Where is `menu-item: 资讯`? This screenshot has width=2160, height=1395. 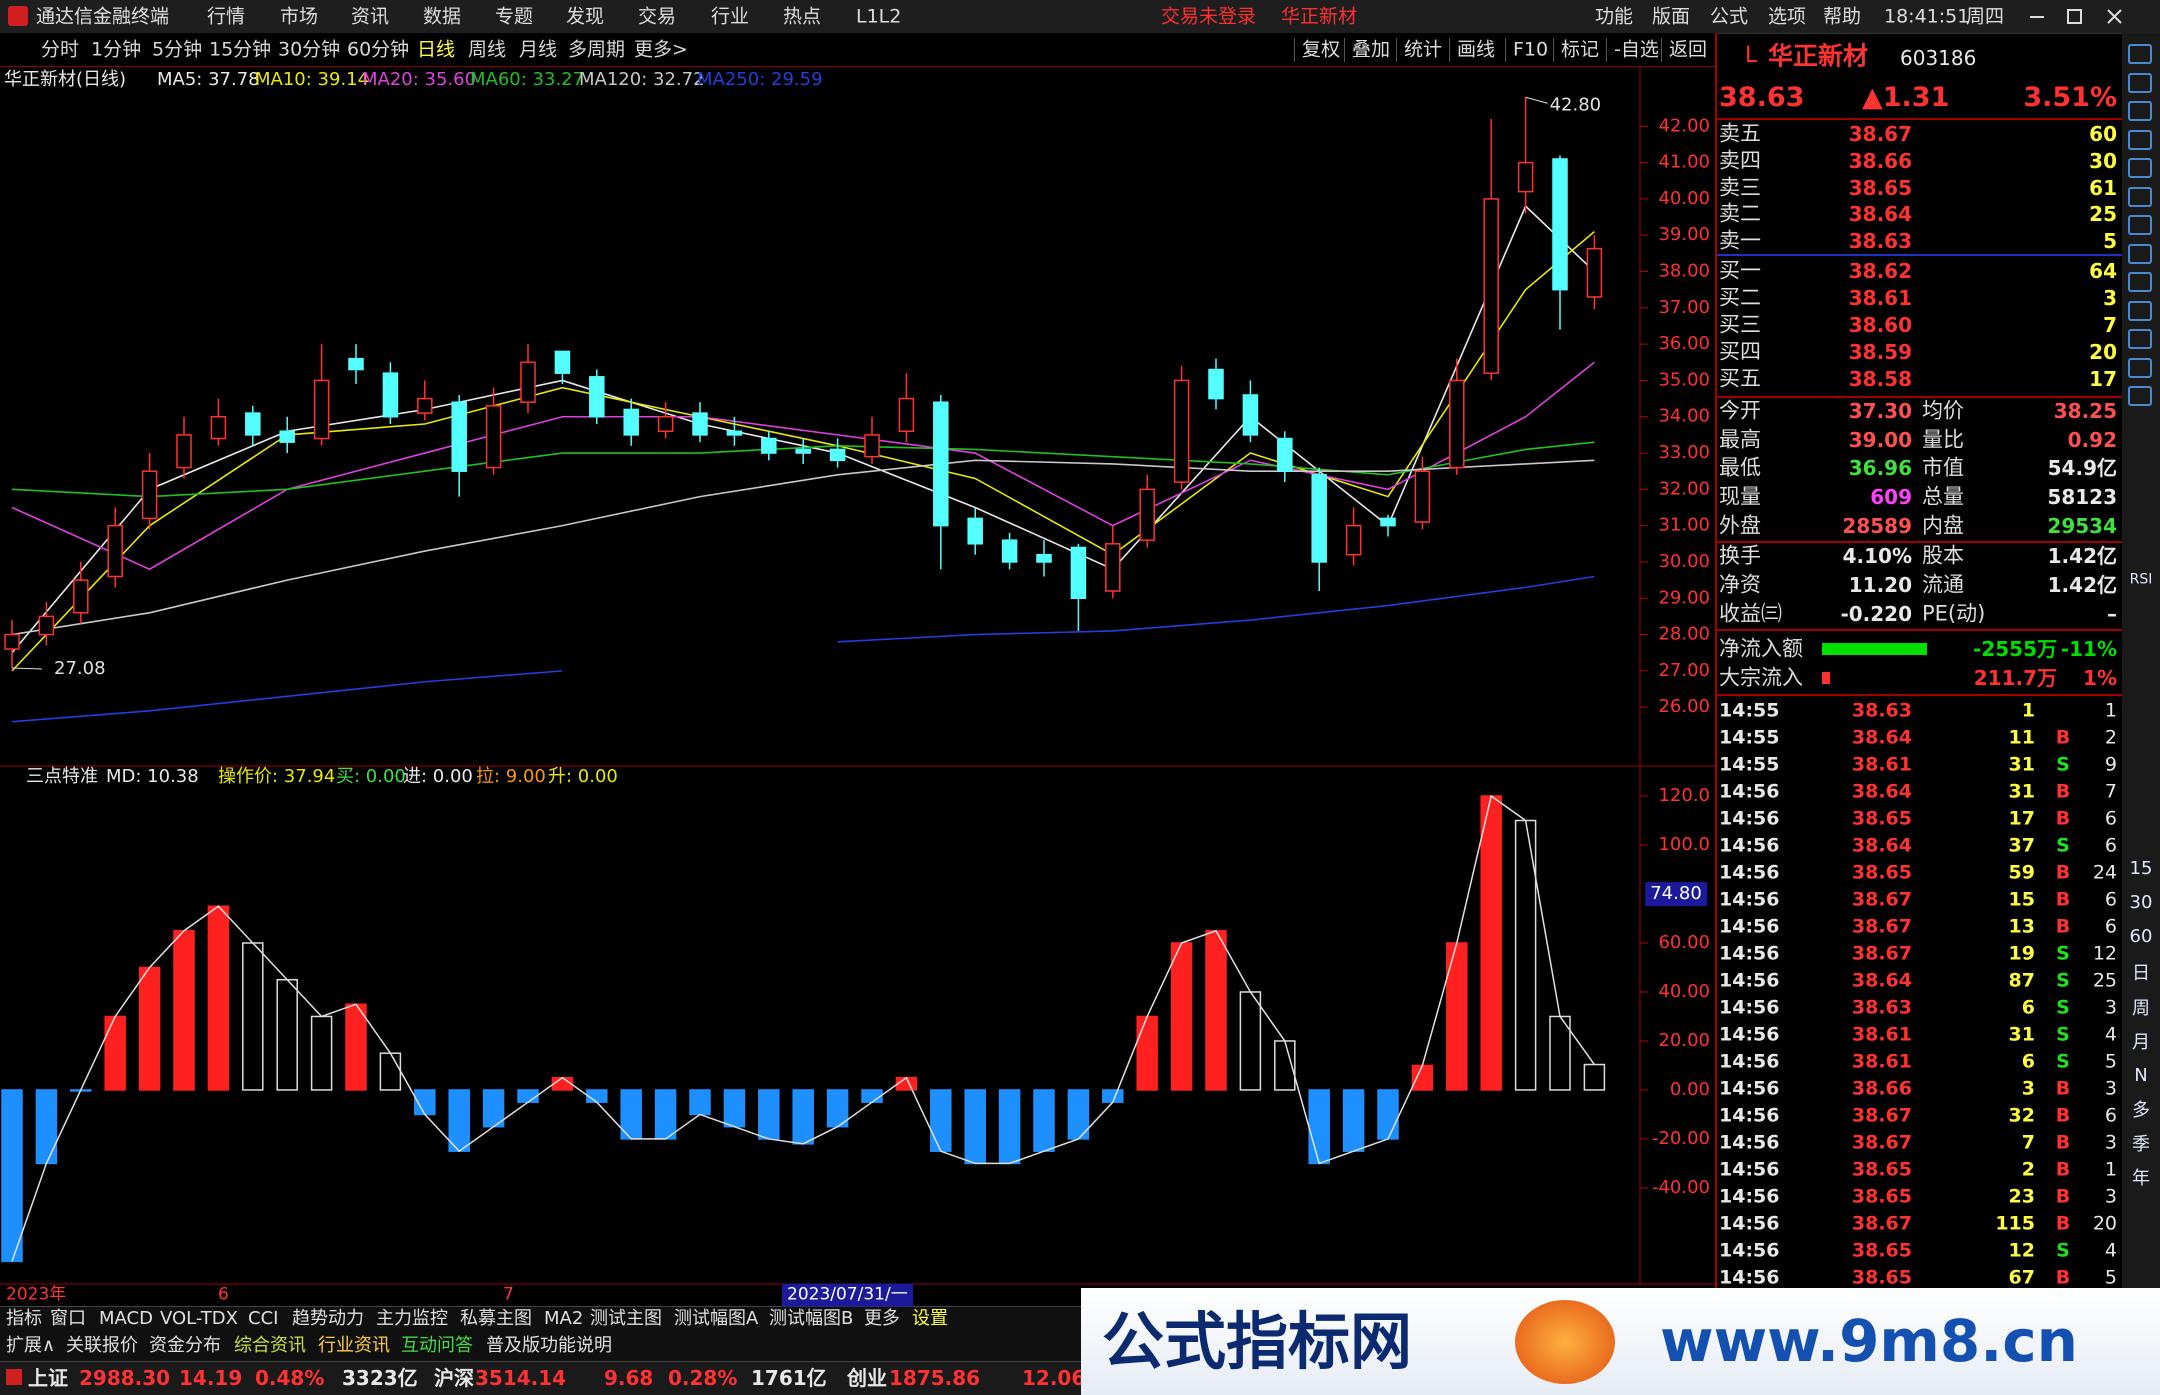
menu-item: 资讯 is located at coordinates (370, 16).